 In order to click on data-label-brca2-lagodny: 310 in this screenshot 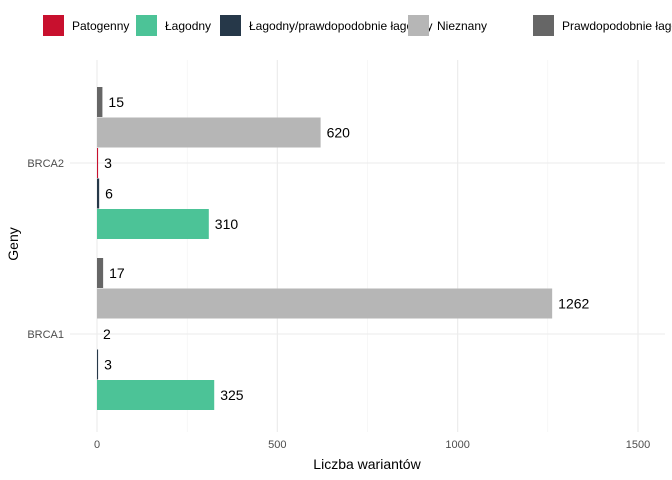, I will do `click(227, 224)`.